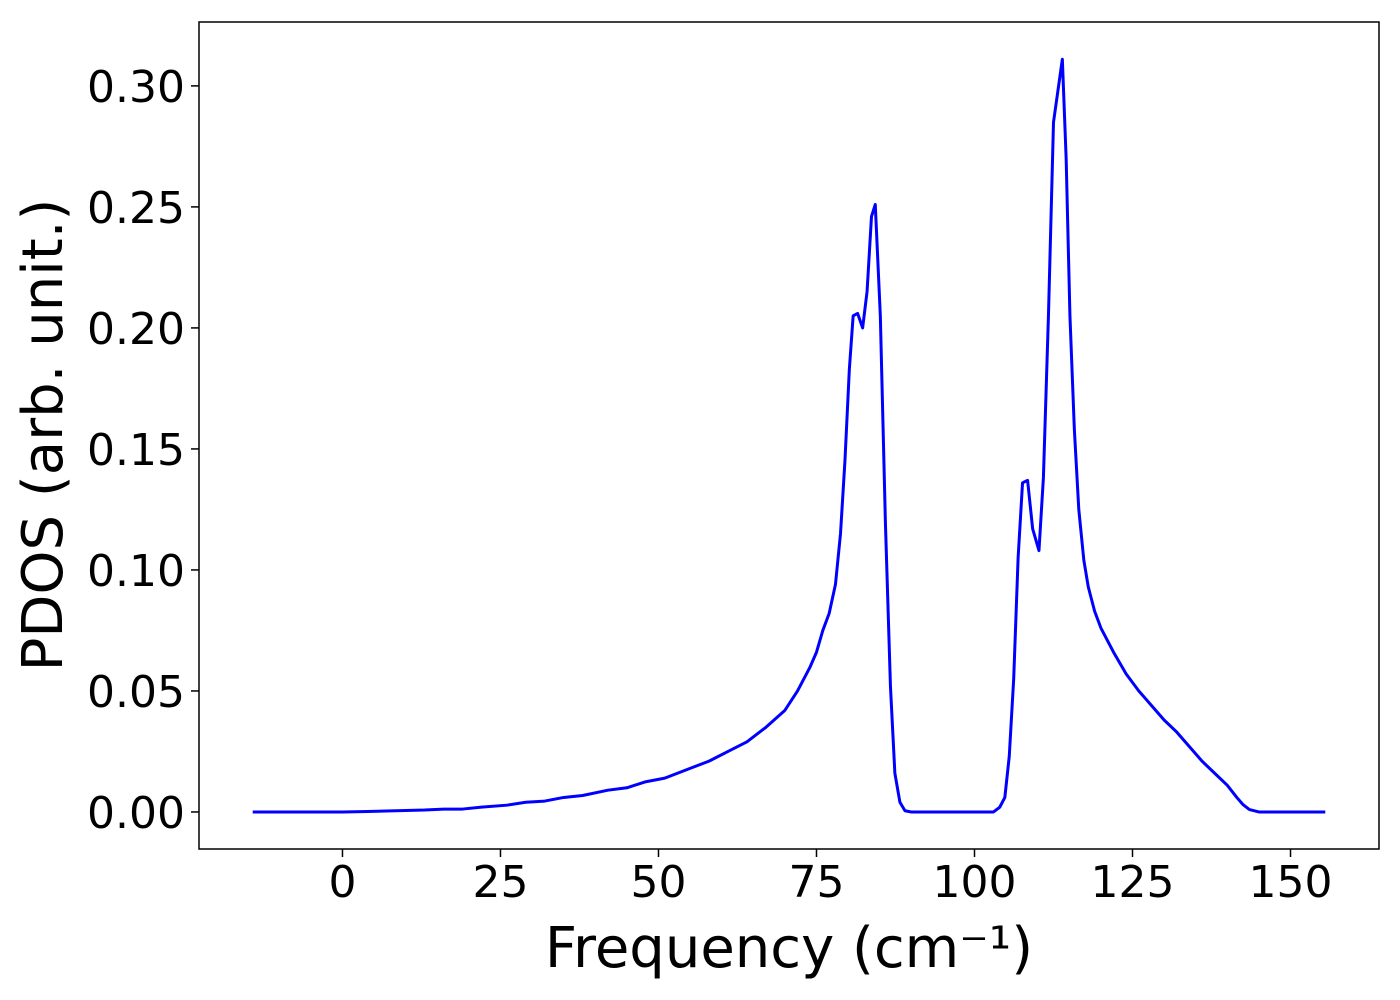  Describe the element at coordinates (342, 882) in the screenshot. I see `x-tick-label: 0` at that location.